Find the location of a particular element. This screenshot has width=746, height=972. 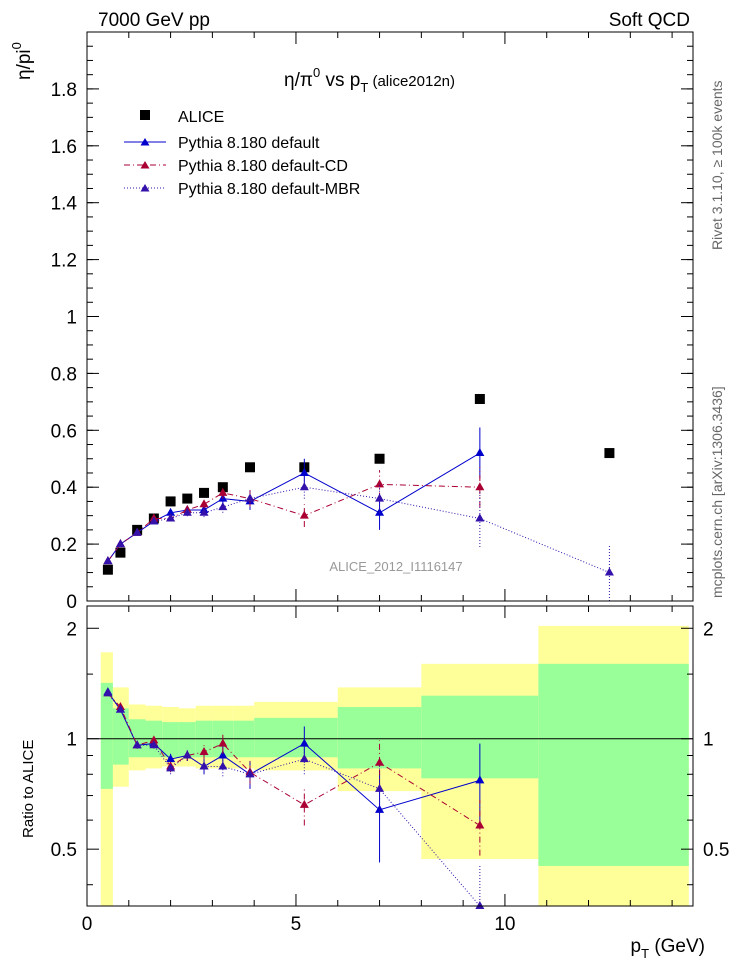

legend-marker-default is located at coordinates (145, 142).